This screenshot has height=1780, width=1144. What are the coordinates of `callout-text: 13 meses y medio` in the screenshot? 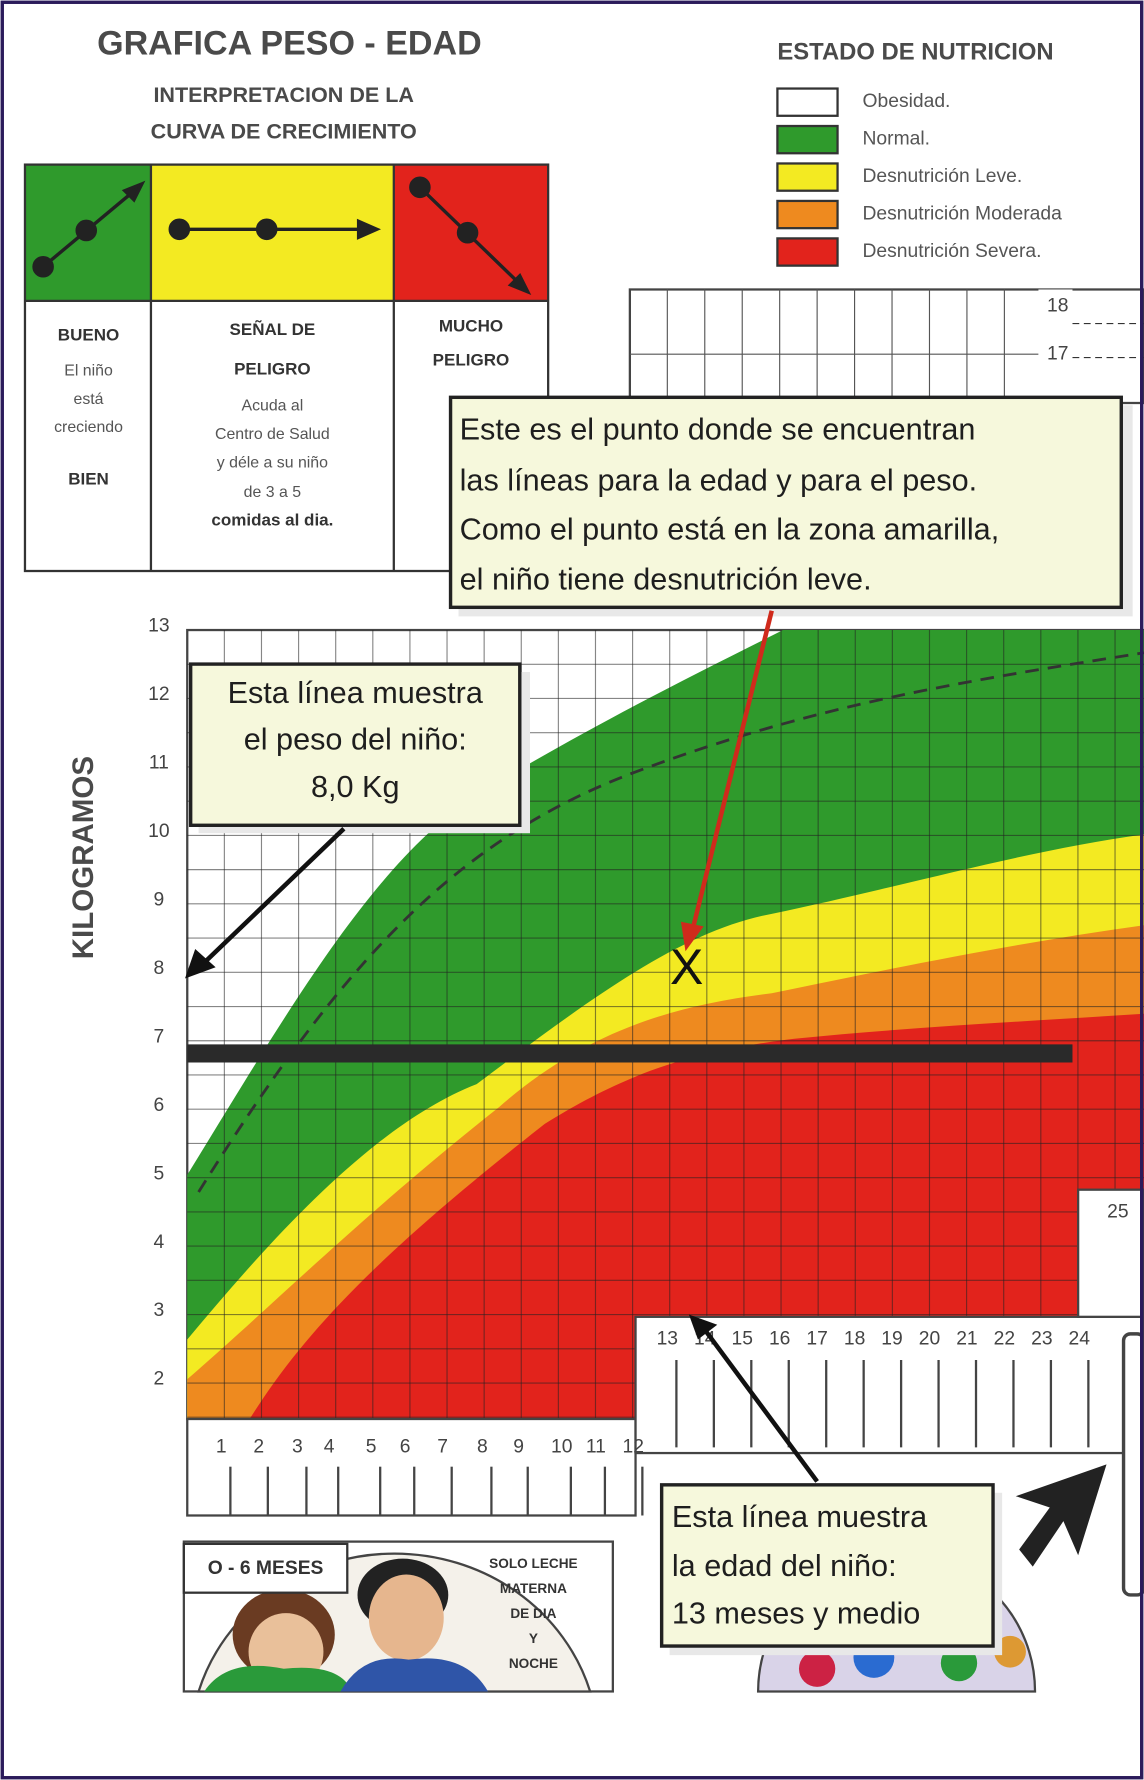 It's located at (796, 1613).